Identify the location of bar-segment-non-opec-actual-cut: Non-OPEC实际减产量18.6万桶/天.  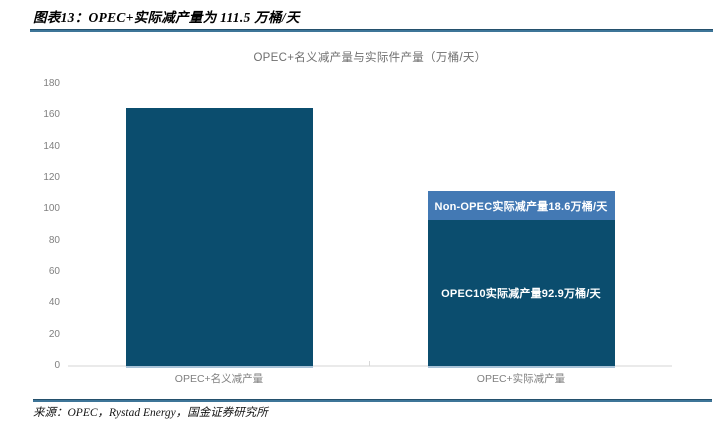
(521, 206).